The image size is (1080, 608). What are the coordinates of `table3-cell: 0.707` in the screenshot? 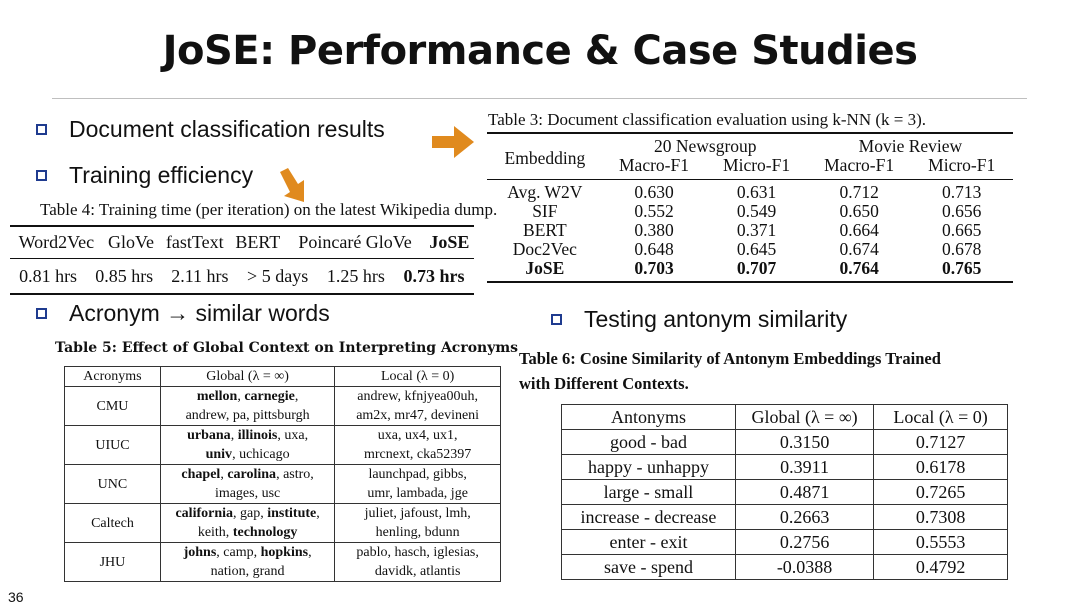 It's located at (756, 268).